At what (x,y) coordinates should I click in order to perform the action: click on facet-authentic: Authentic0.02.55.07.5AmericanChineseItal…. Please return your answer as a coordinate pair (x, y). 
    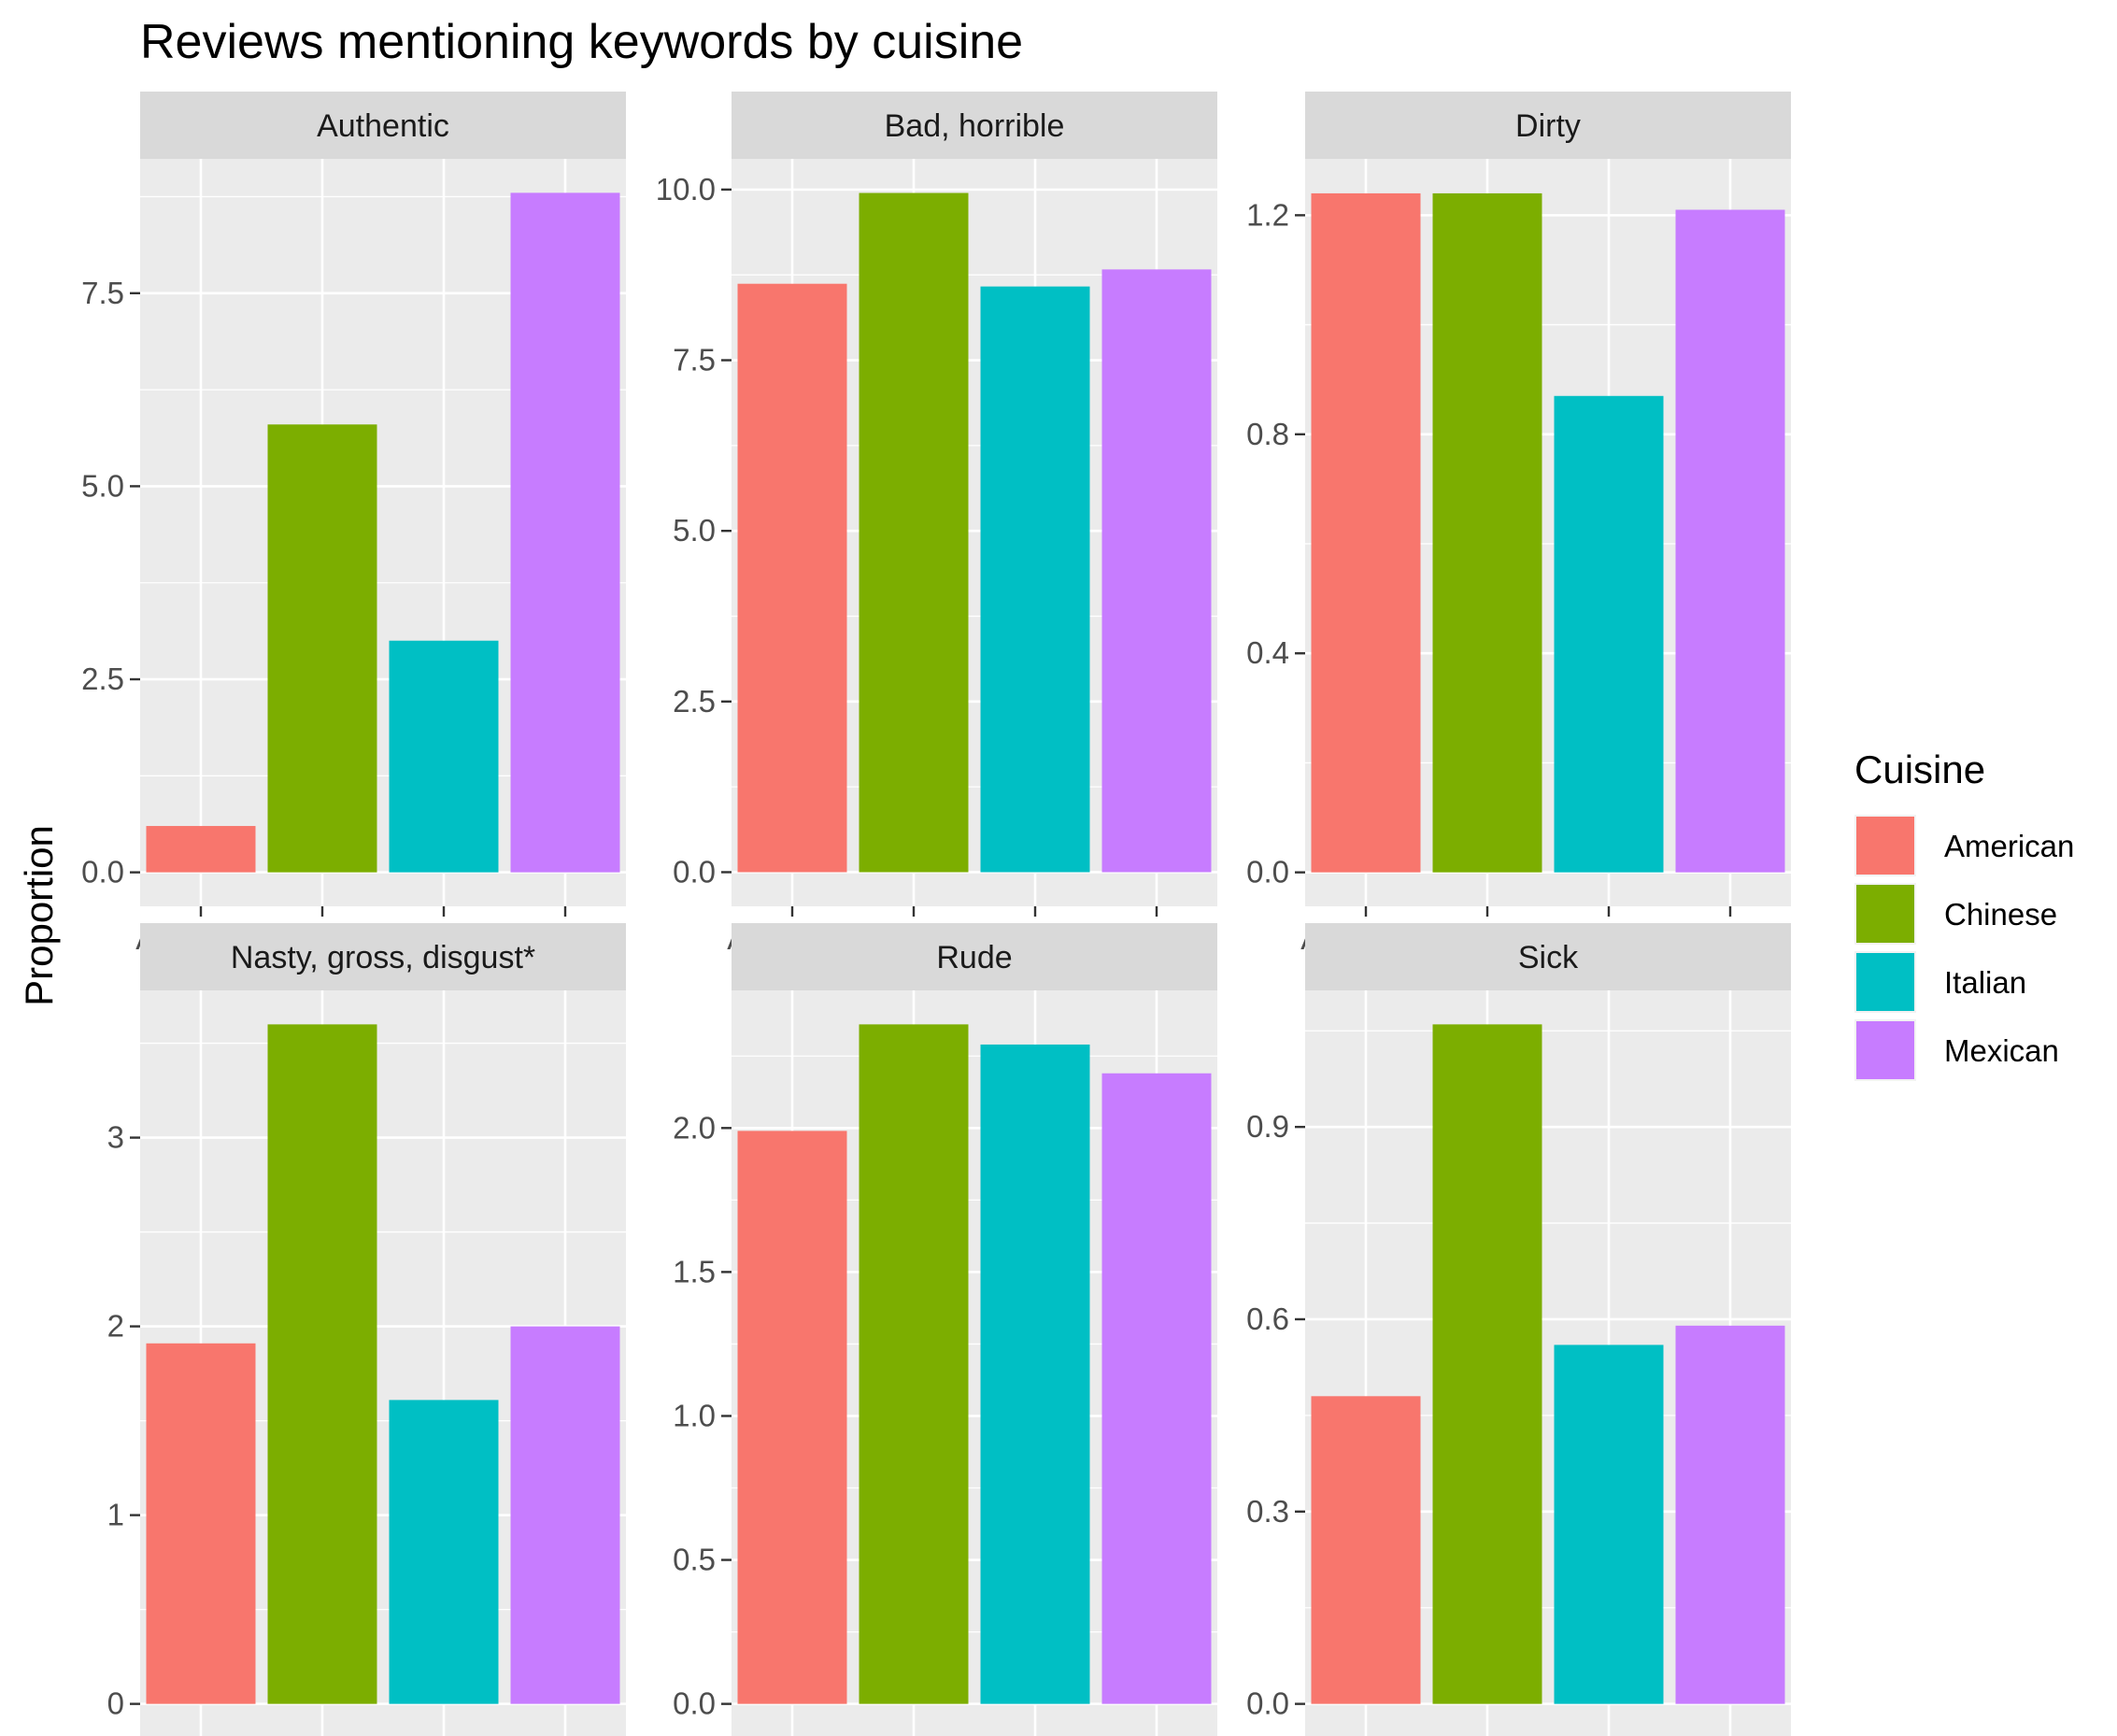
    Looking at the image, I should click on (353, 524).